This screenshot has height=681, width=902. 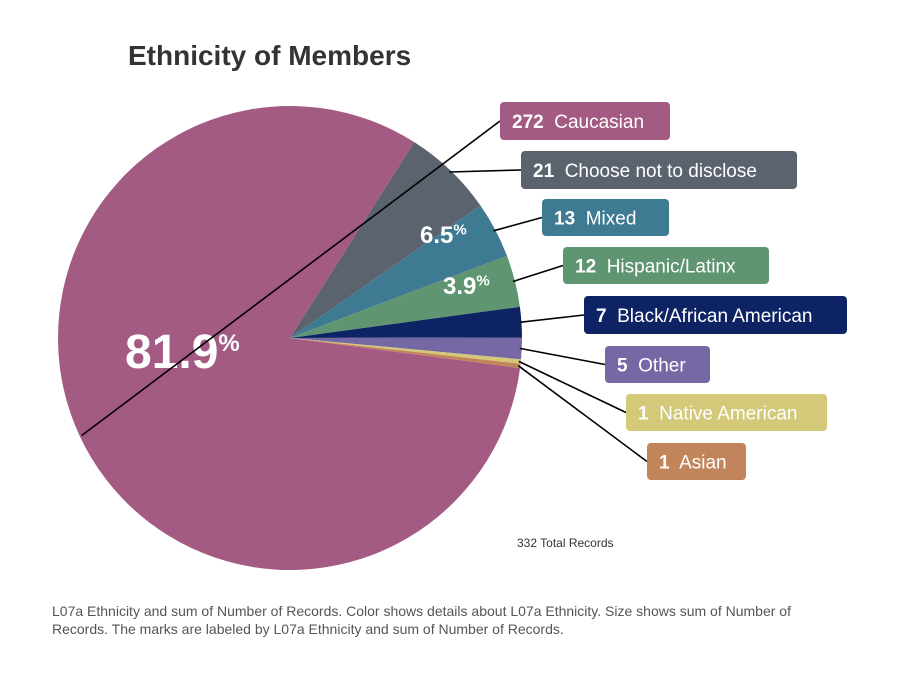 I want to click on callout-label: 12 Hispanic/Latinx, so click(x=655, y=267).